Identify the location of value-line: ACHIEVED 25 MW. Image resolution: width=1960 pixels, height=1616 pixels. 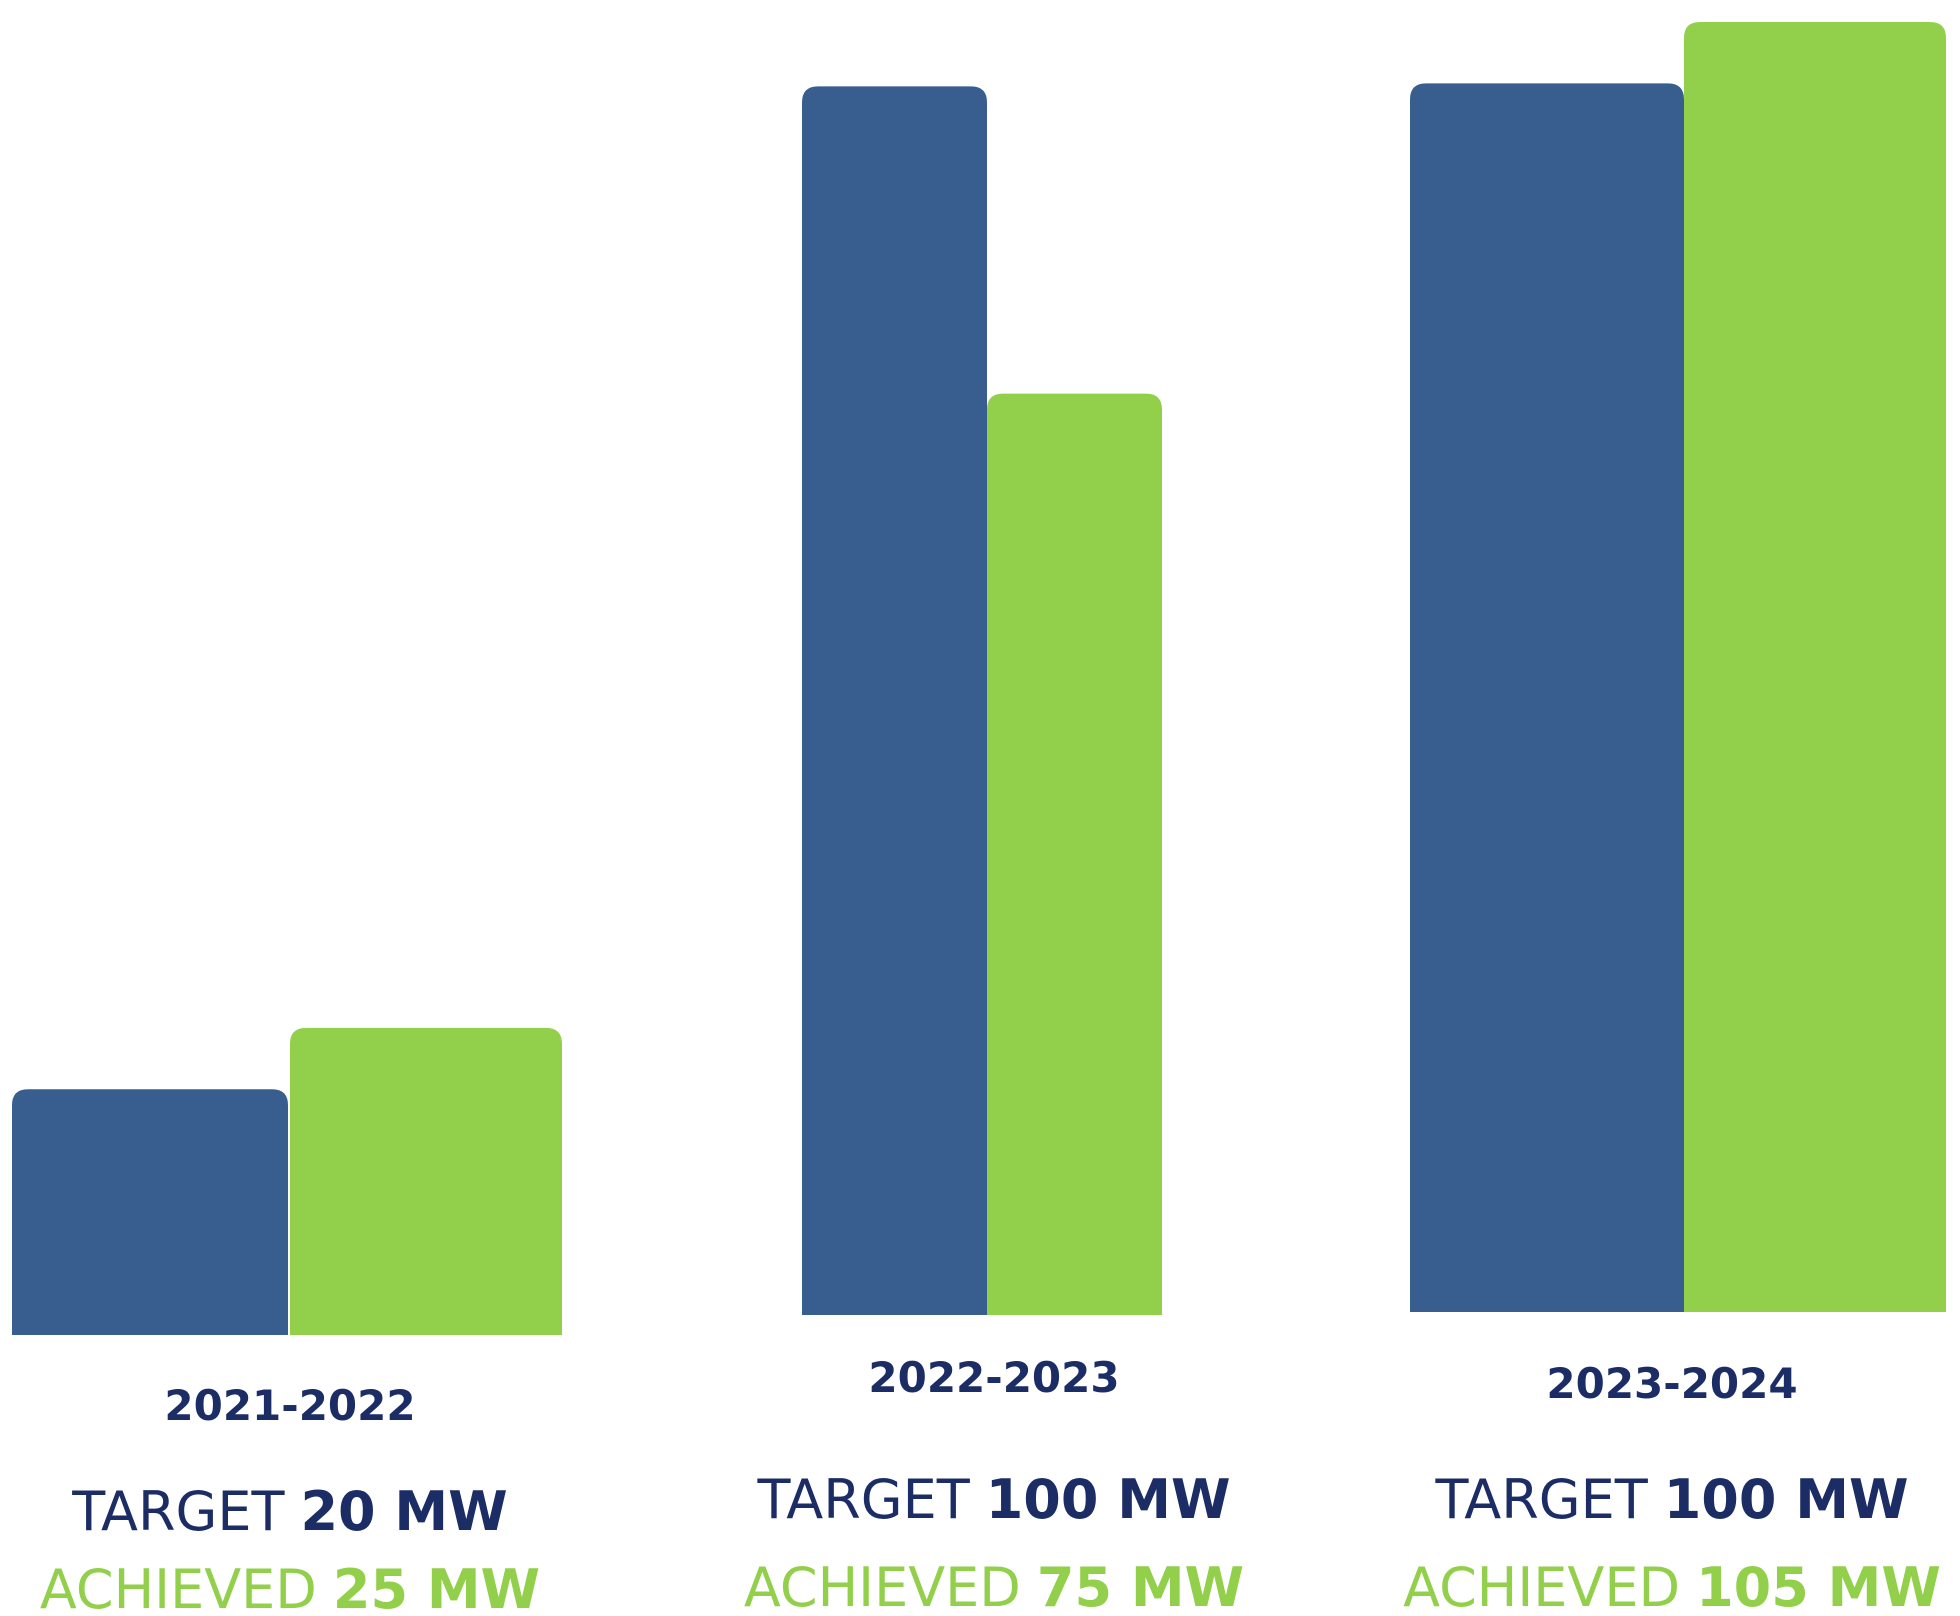
(290, 1587).